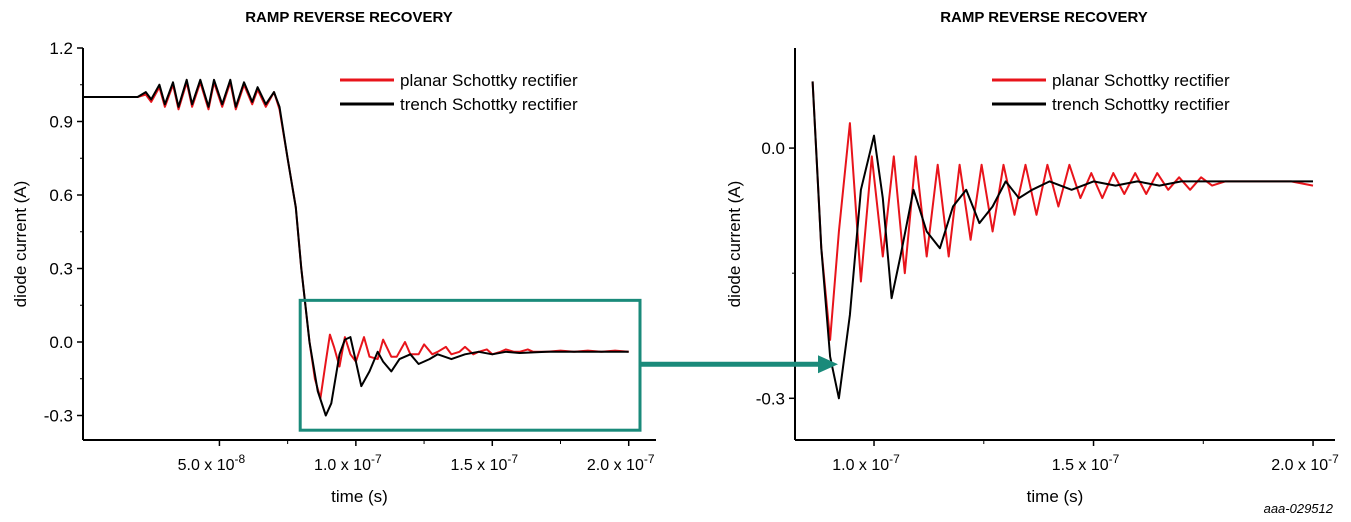 This screenshot has width=1351, height=522. What do you see at coordinates (1299, 508) in the screenshot?
I see `figure-id: aaa-029512` at bounding box center [1299, 508].